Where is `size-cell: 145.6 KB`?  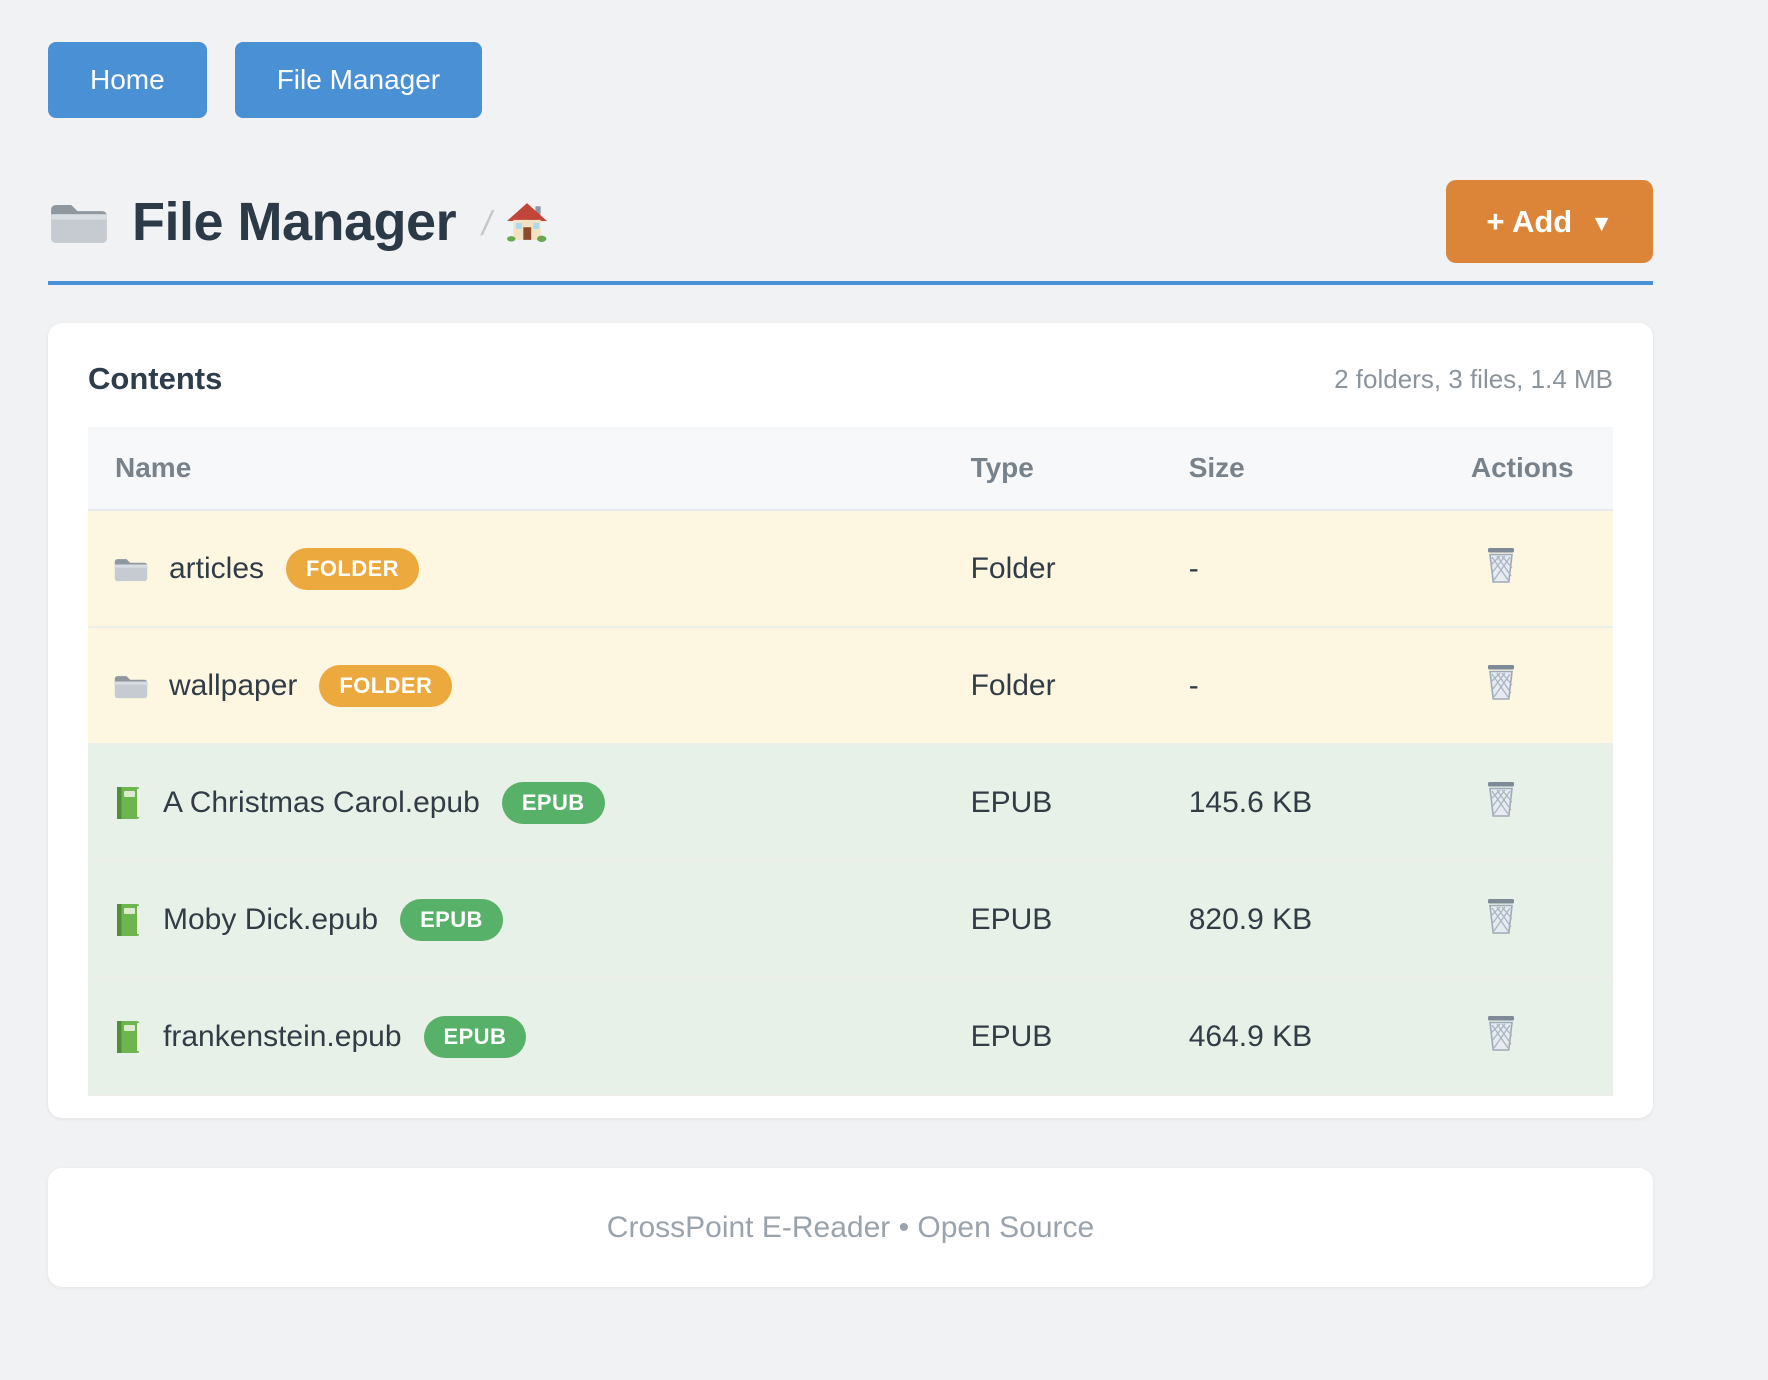 size-cell: 145.6 KB is located at coordinates (1328, 802).